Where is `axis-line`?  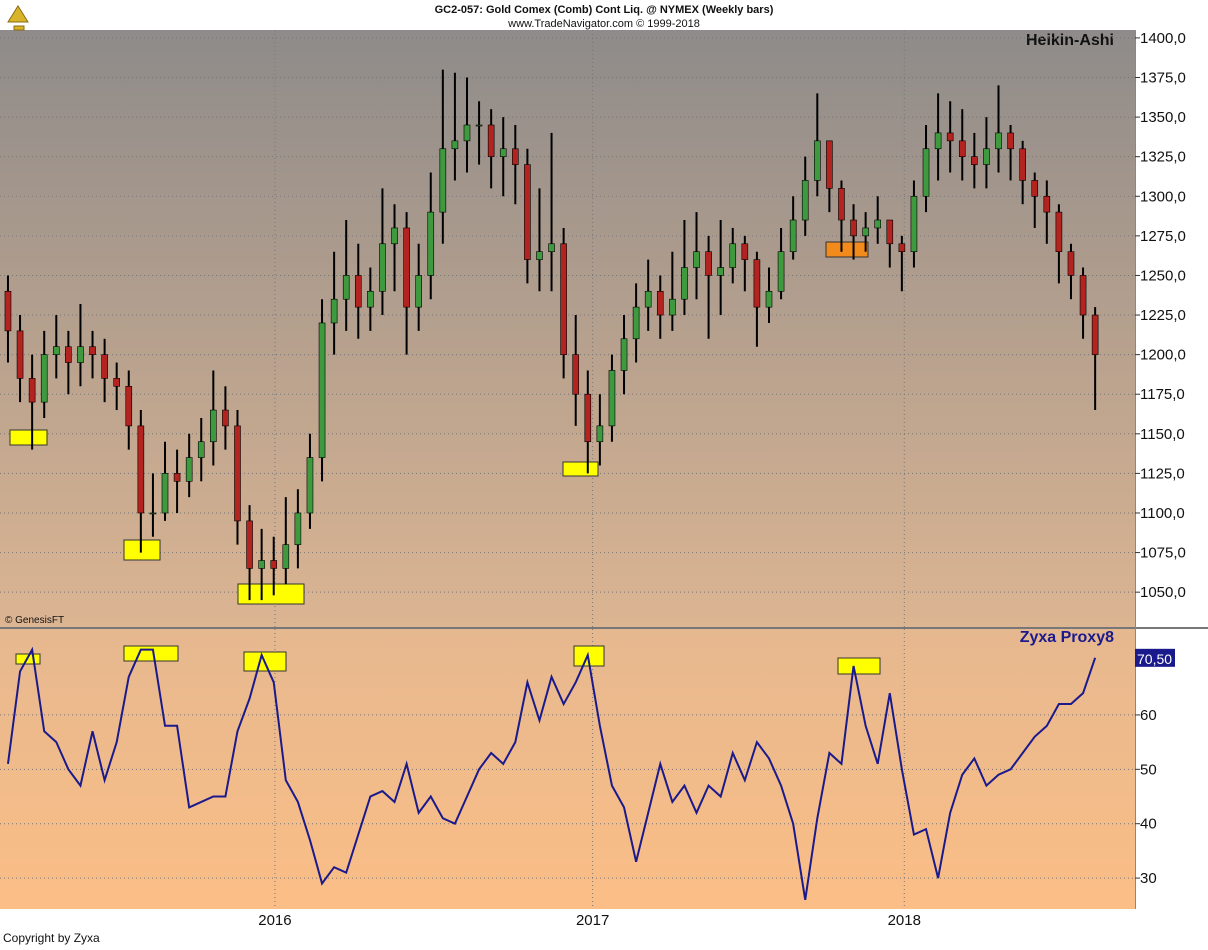
axis-line is located at coordinates (1135, 469).